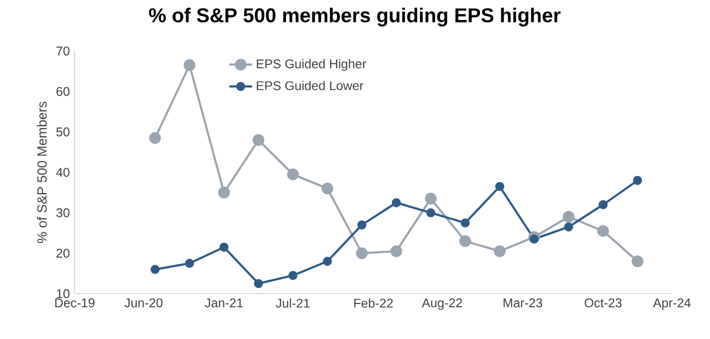 The height and width of the screenshot is (339, 710). I want to click on y-tick-label: 40, so click(63, 172).